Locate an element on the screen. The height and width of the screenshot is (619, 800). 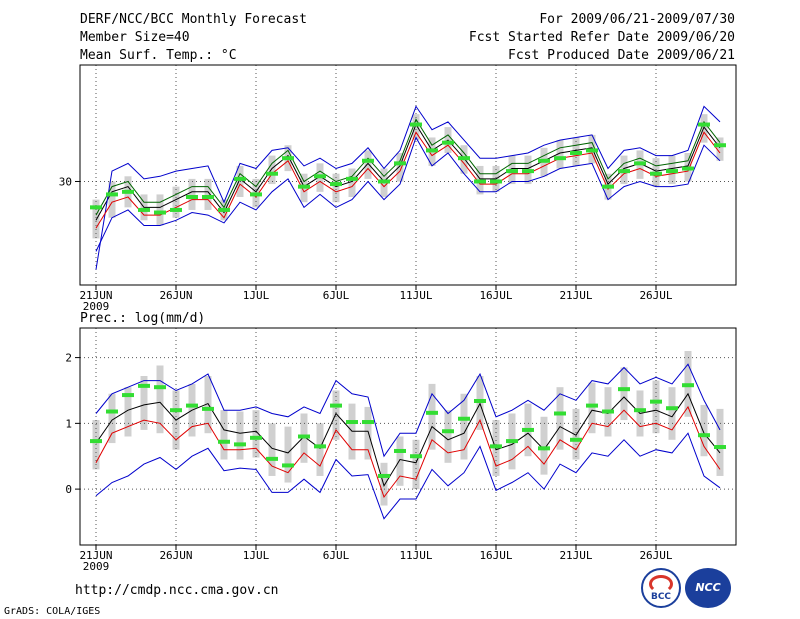
series-line-upper-bound is located at coordinates (408, 167).